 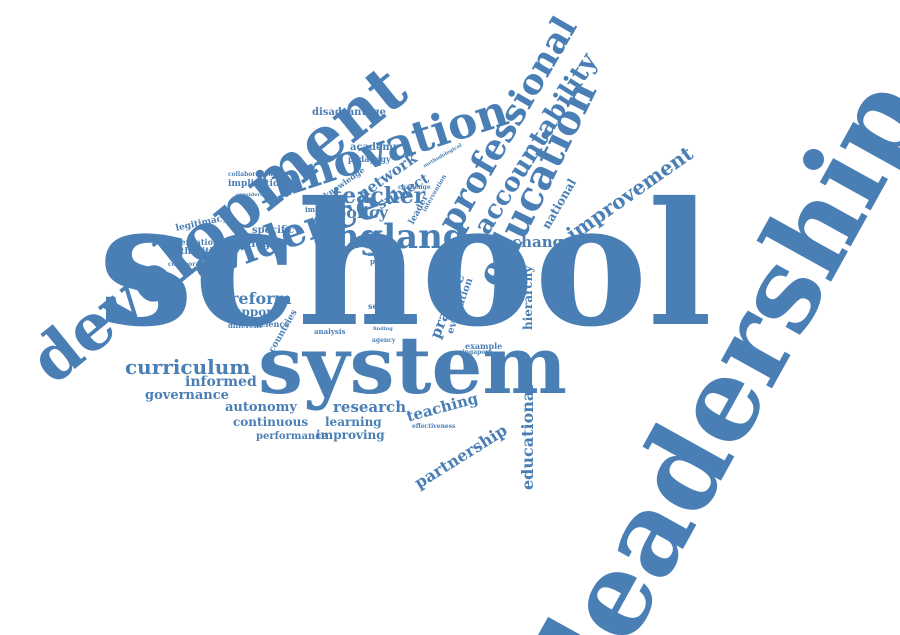 What do you see at coordinates (376, 306) in the screenshot?
I see `word-self: self` at bounding box center [376, 306].